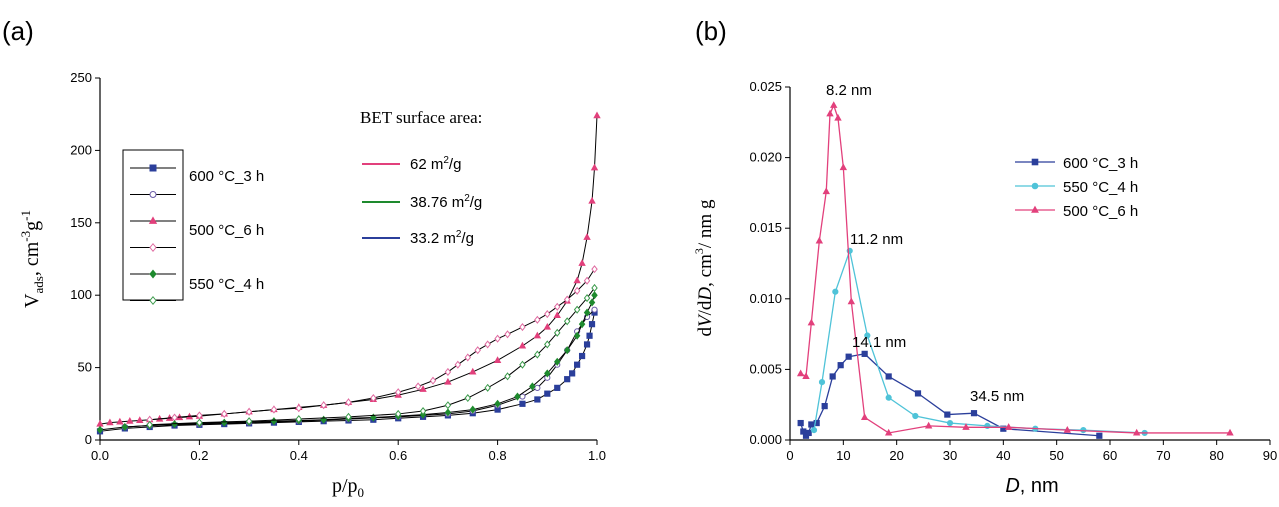 The height and width of the screenshot is (507, 1279). I want to click on a-y-tick-label: 100, so click(81, 294).